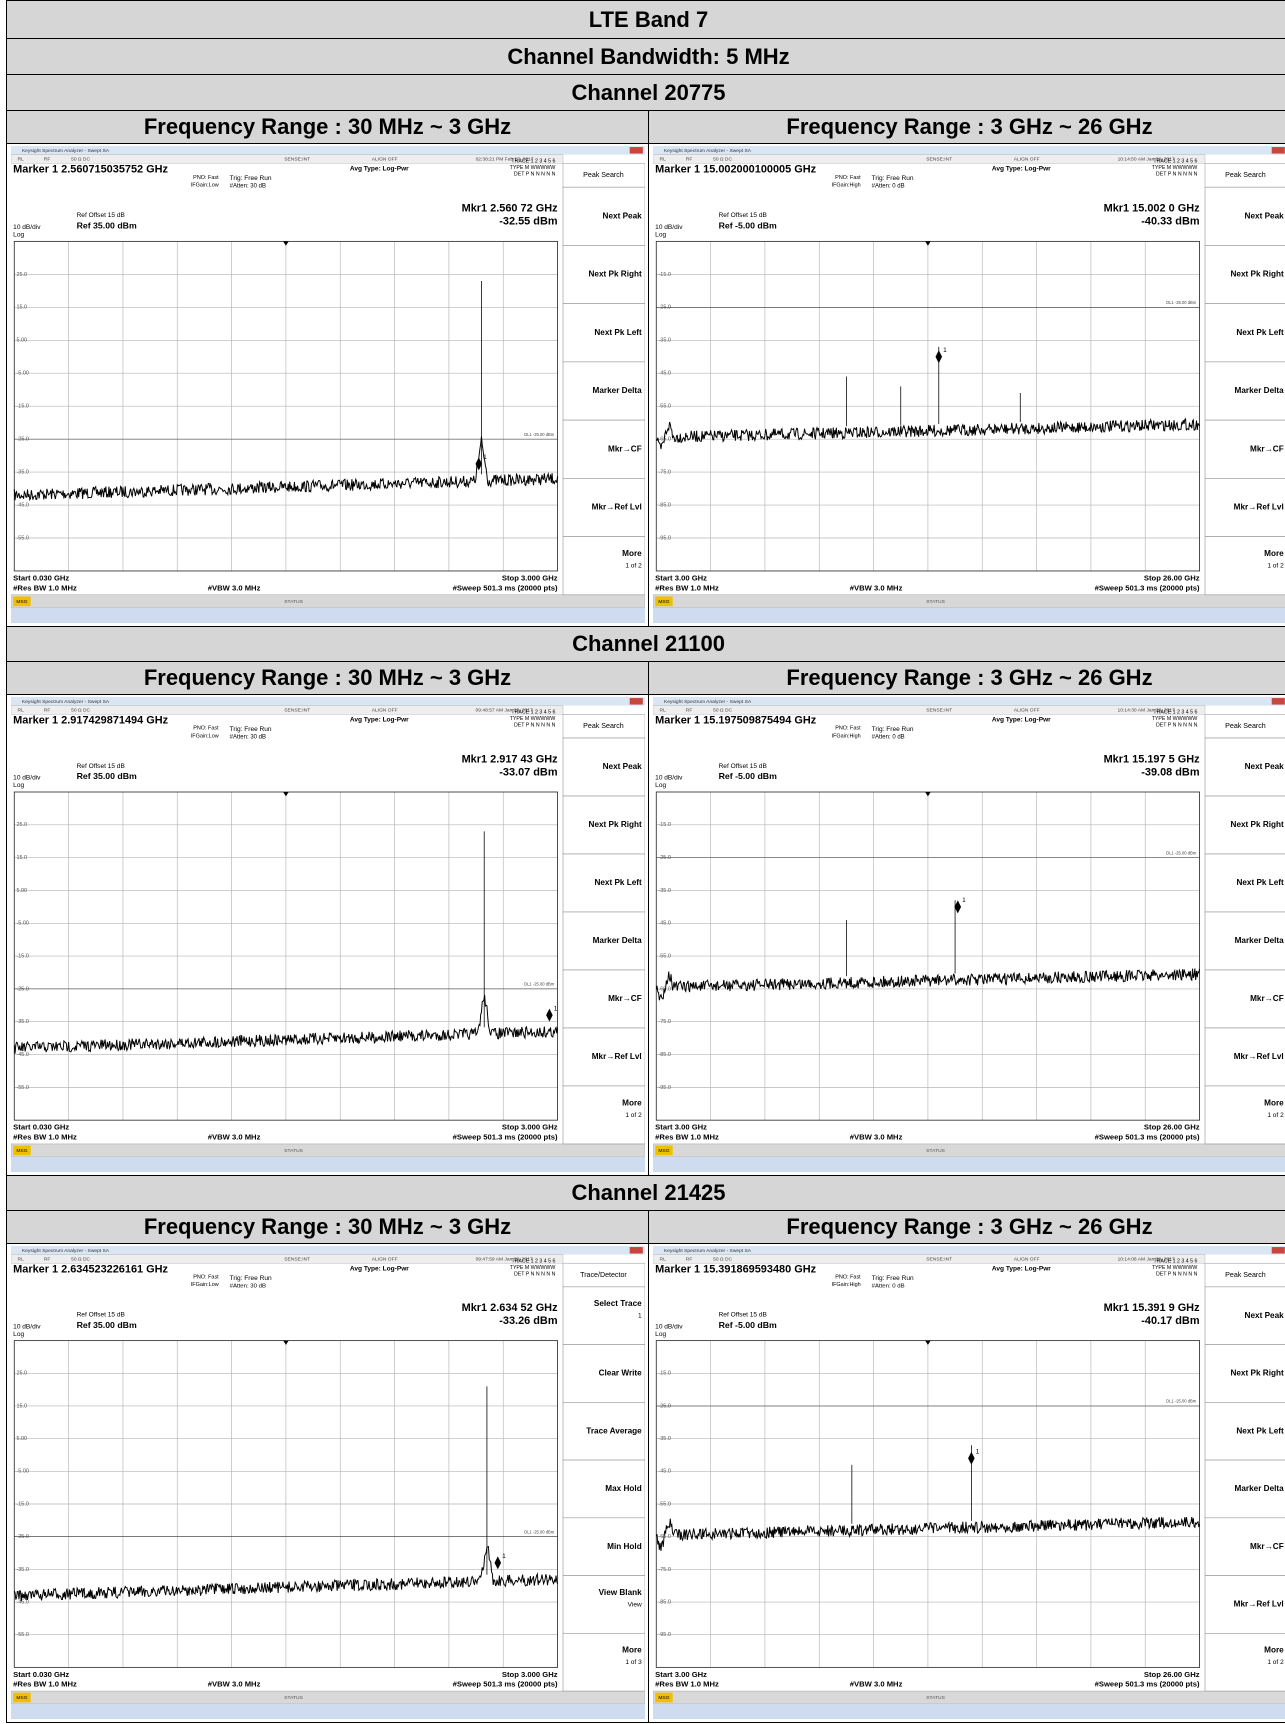  Describe the element at coordinates (635, 1604) in the screenshot. I see `softkey-sub: View` at that location.